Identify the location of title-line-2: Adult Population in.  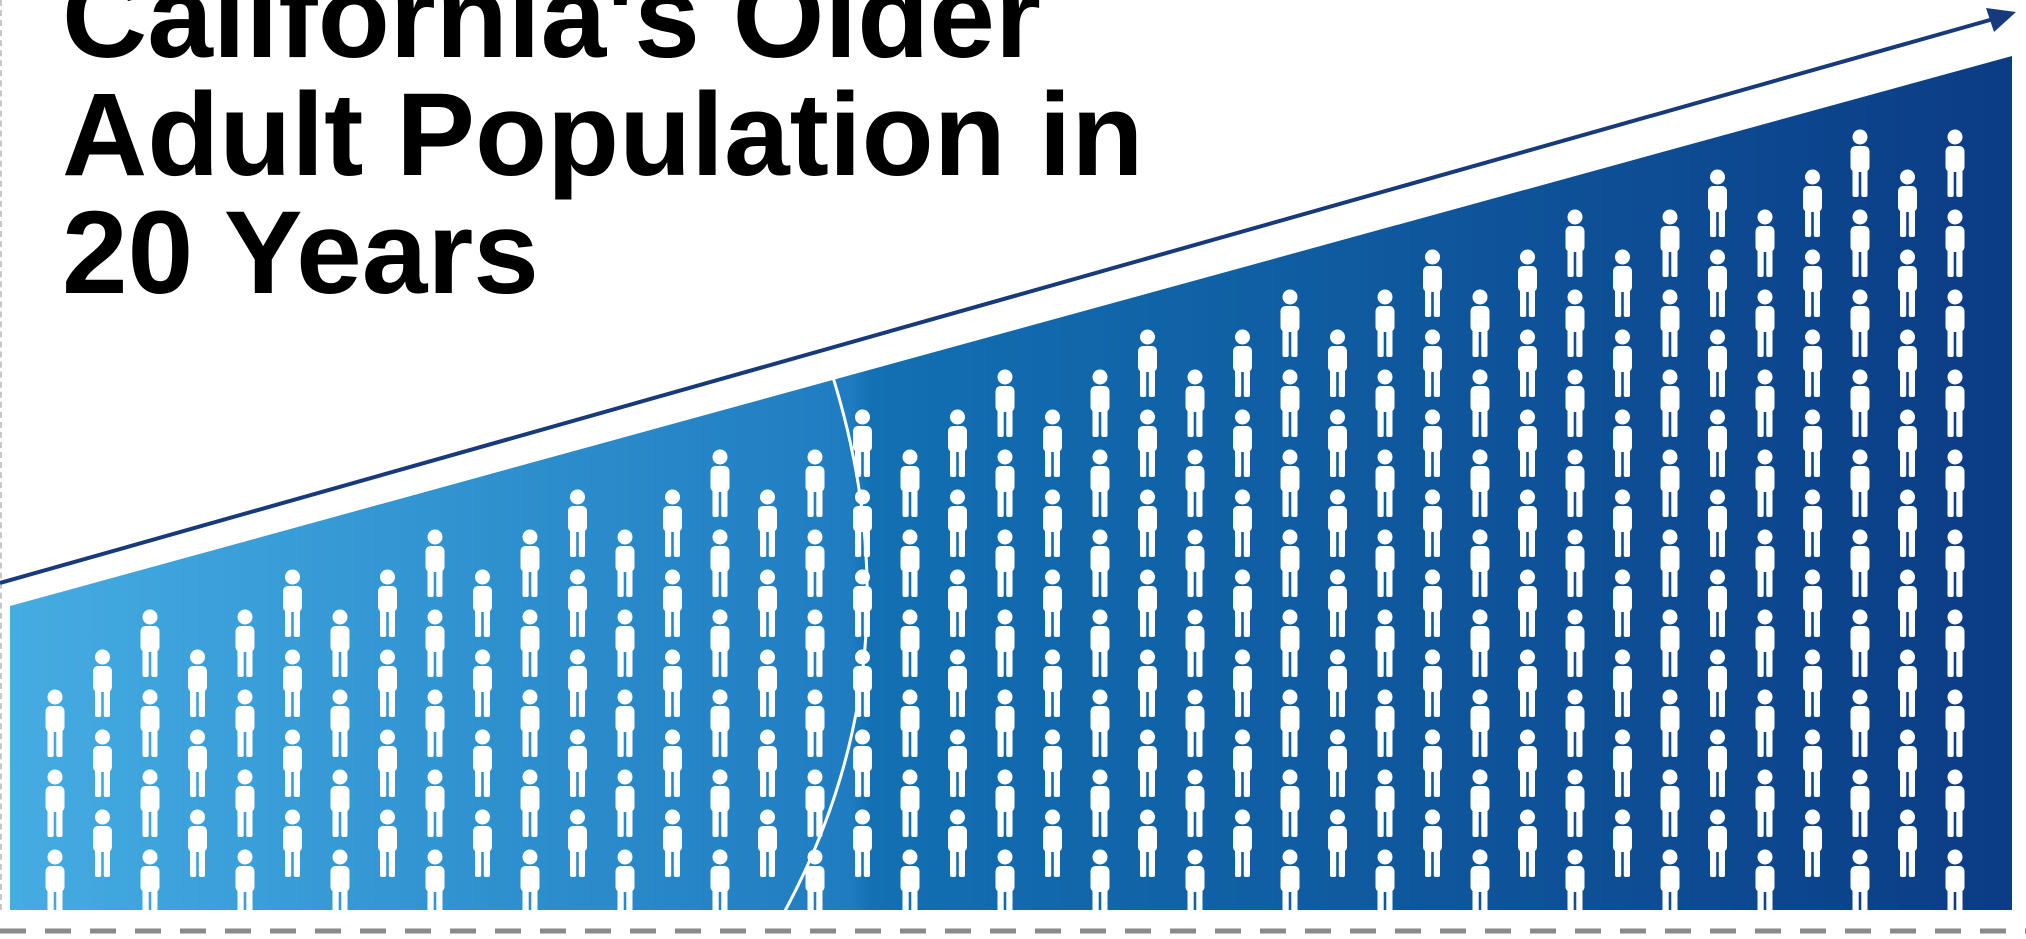
(603, 135).